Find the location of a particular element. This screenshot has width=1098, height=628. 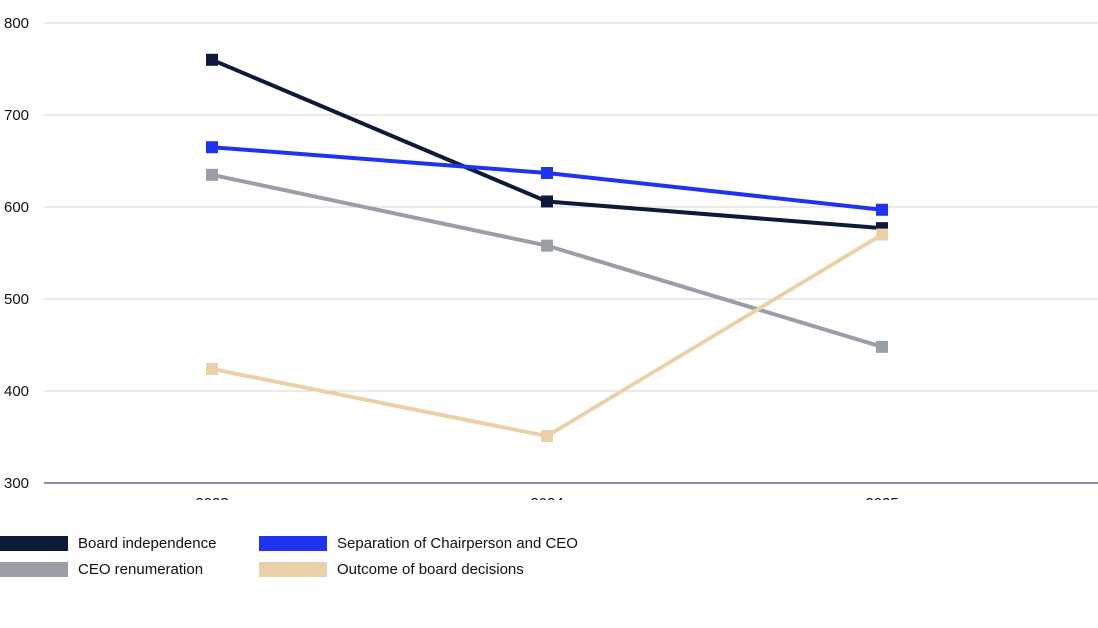

y-tick-label-700: 700 is located at coordinates (16, 115).